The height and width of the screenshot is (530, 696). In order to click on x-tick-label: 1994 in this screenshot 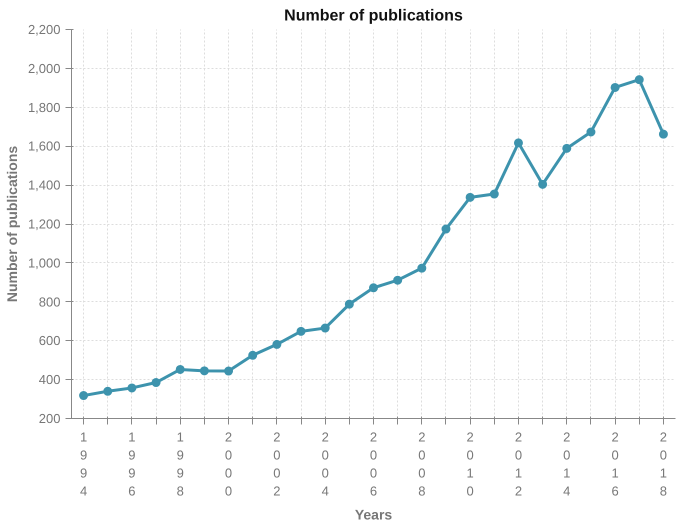, I will do `click(84, 464)`.